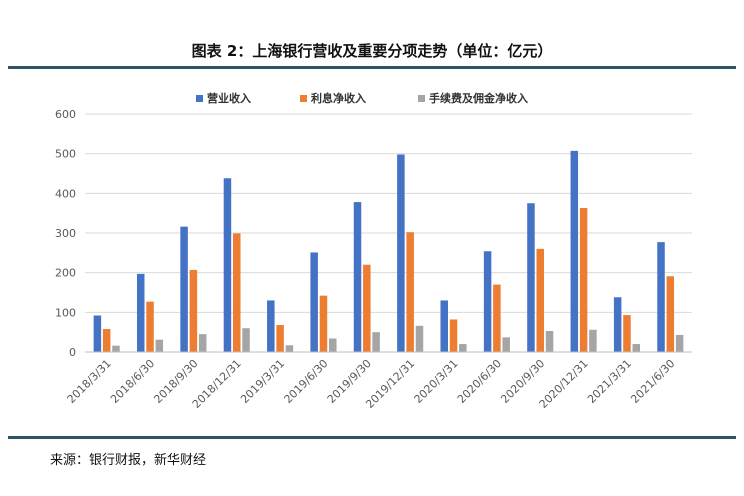 This screenshot has width=744, height=496. I want to click on y-tick-label: 0, so click(72, 352).